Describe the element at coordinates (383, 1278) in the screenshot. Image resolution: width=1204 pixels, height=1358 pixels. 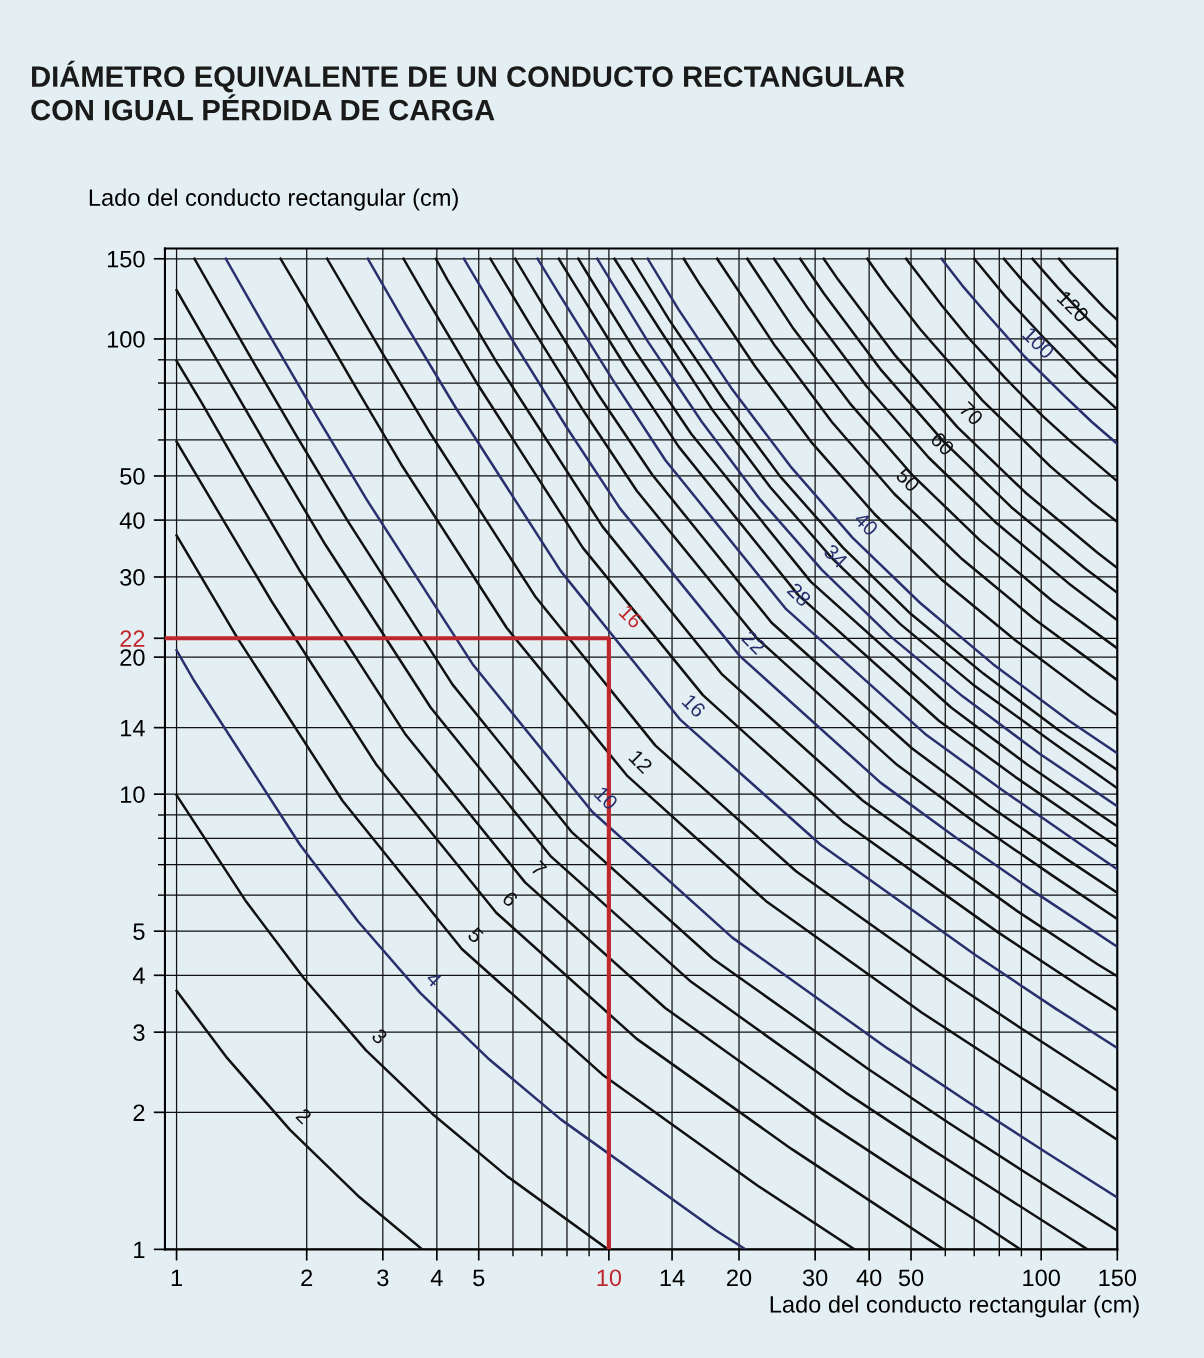
I see `x-tick-label: 3` at that location.